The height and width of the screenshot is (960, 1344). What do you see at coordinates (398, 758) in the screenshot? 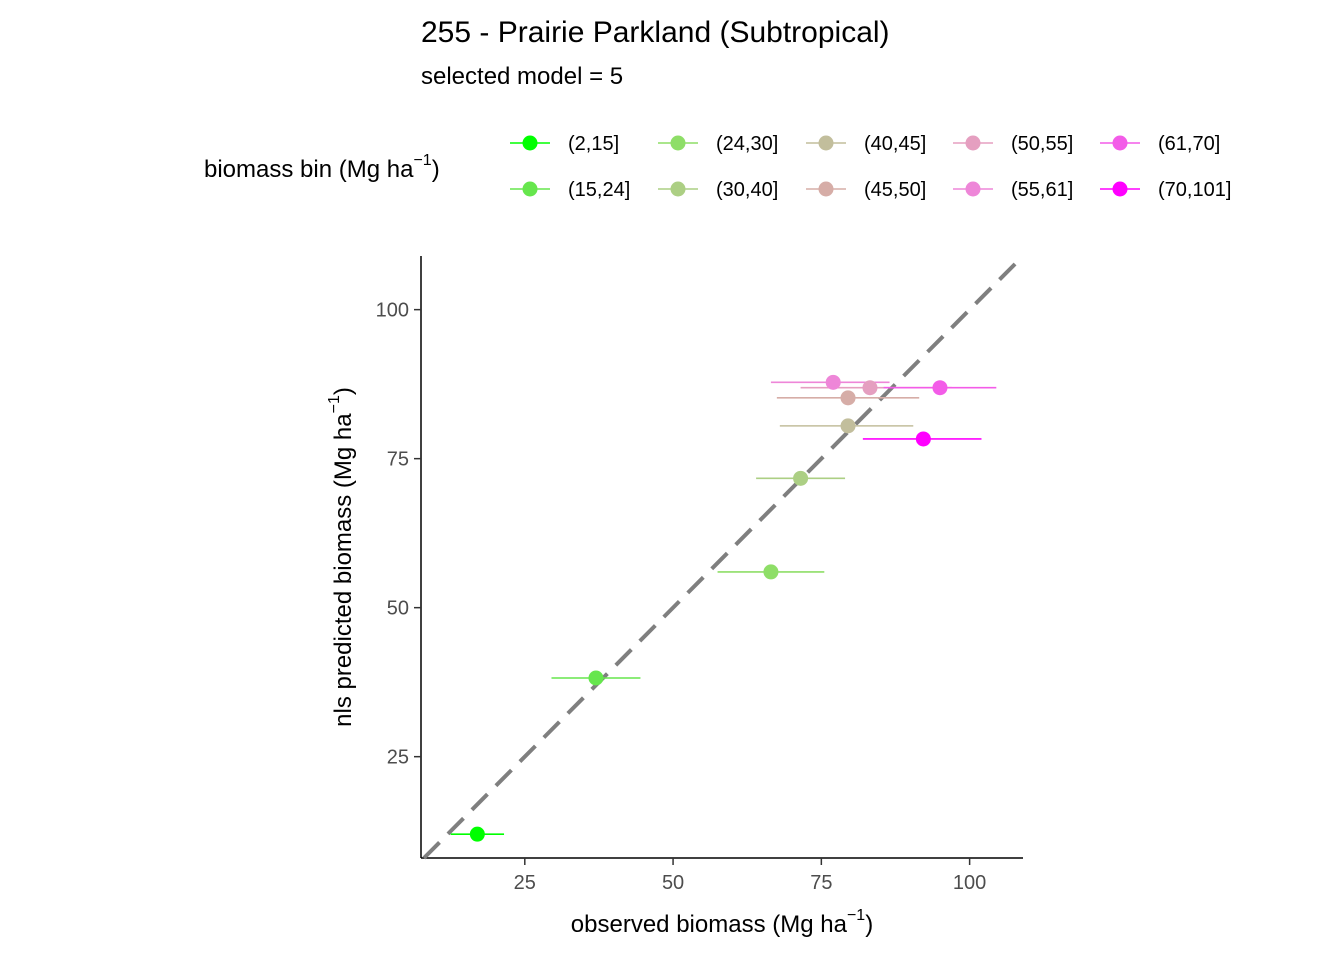
I see `y-tick-label: 25` at bounding box center [398, 758].